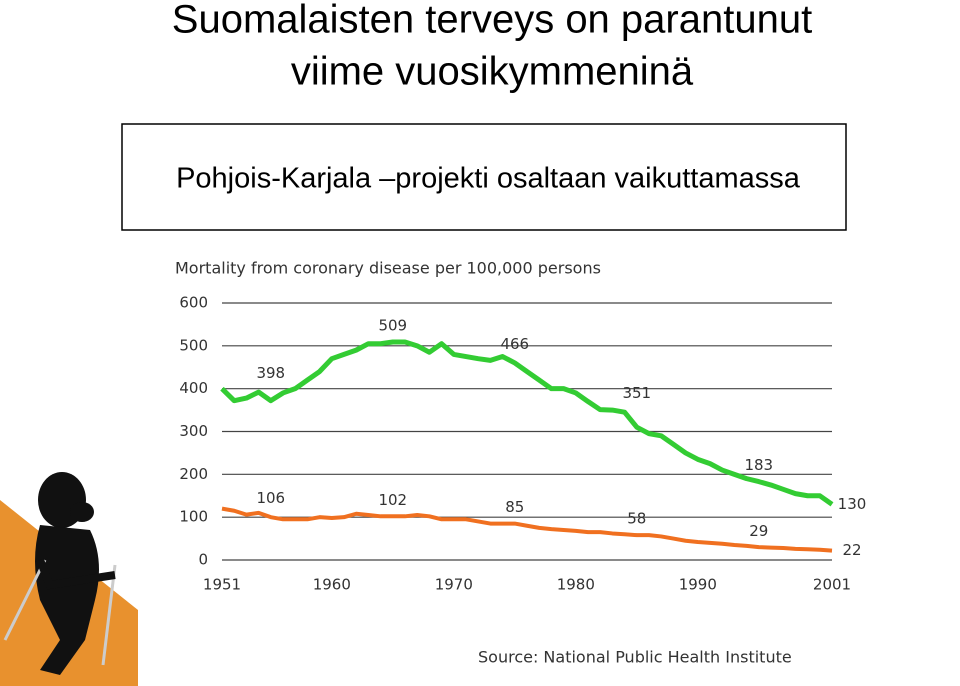 This screenshot has height=686, width=960. What do you see at coordinates (332, 585) in the screenshot?
I see `x-tick-label: 1960` at bounding box center [332, 585].